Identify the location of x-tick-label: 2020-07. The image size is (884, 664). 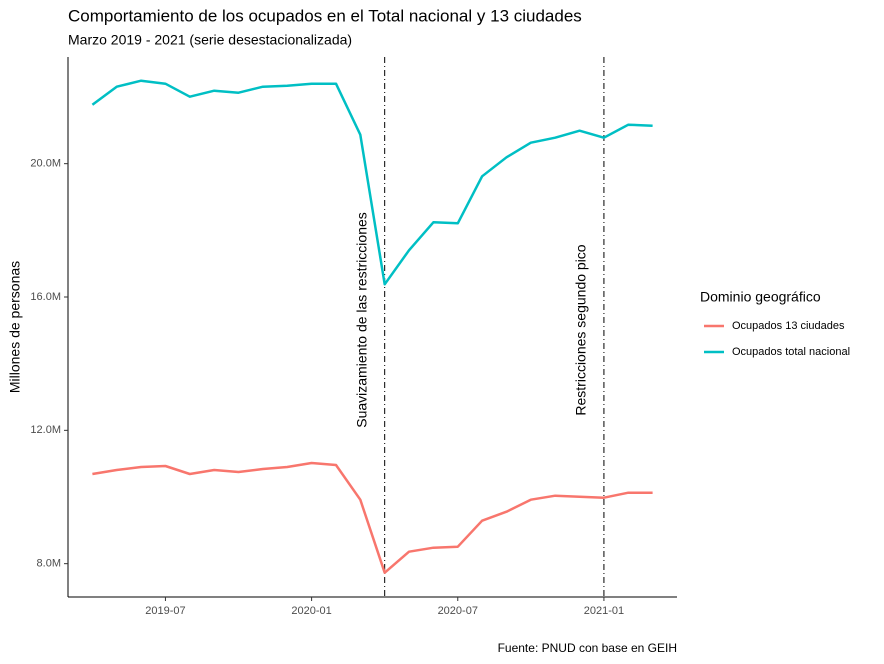
(458, 611).